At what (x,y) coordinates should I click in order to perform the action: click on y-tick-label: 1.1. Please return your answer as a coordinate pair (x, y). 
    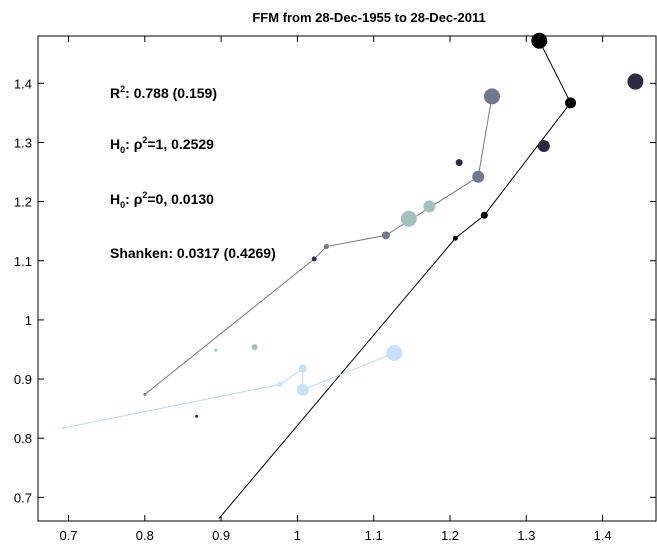
    Looking at the image, I should click on (23, 261).